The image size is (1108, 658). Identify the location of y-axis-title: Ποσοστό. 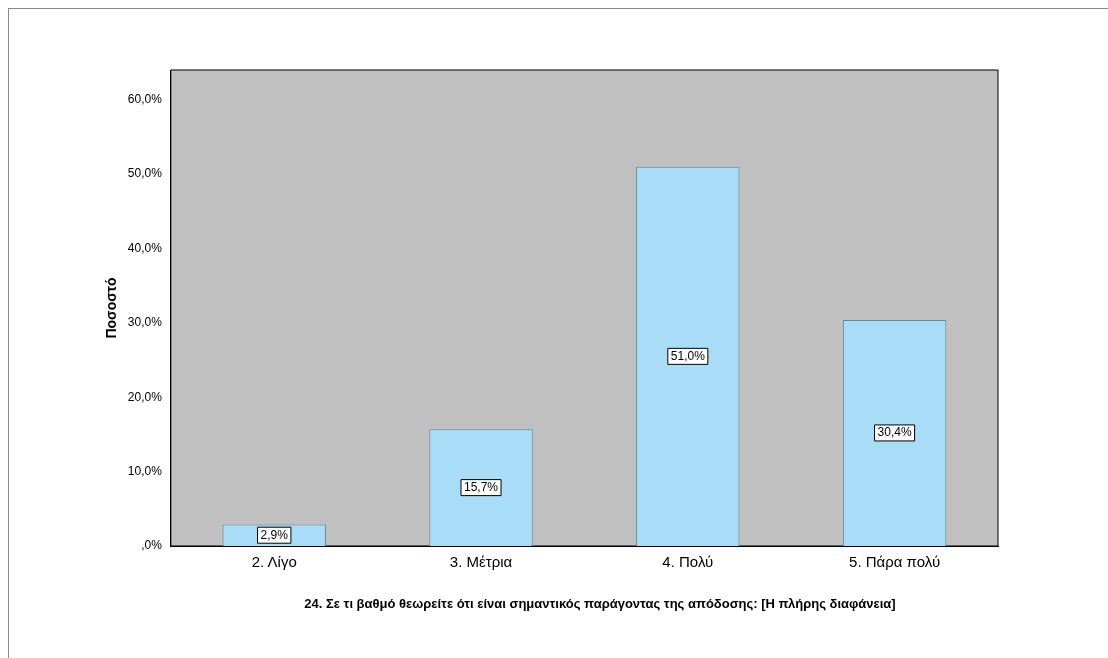
(111, 308).